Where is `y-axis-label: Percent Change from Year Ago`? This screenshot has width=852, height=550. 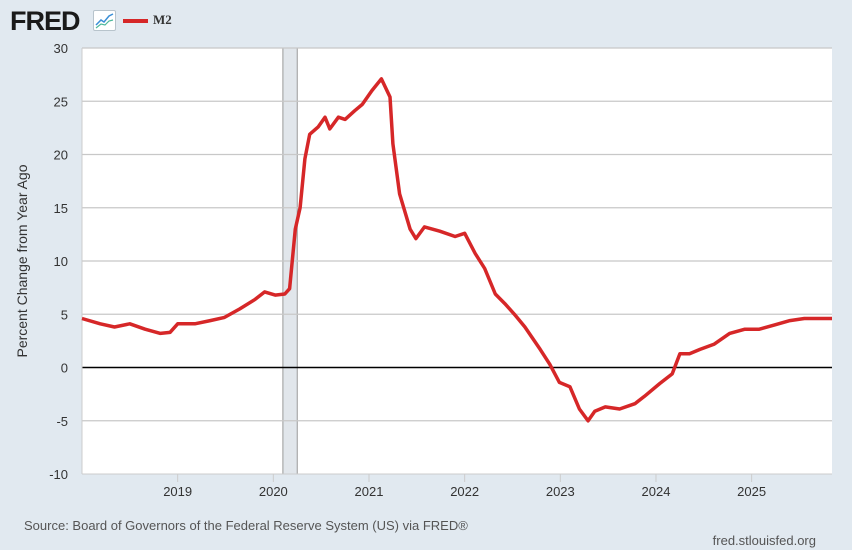 y-axis-label: Percent Change from Year Ago is located at coordinates (22, 260).